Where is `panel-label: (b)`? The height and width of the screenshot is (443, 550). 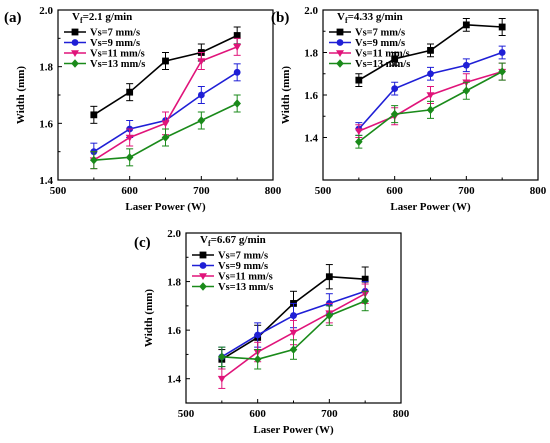
panel-label: (b) is located at coordinates (280, 18).